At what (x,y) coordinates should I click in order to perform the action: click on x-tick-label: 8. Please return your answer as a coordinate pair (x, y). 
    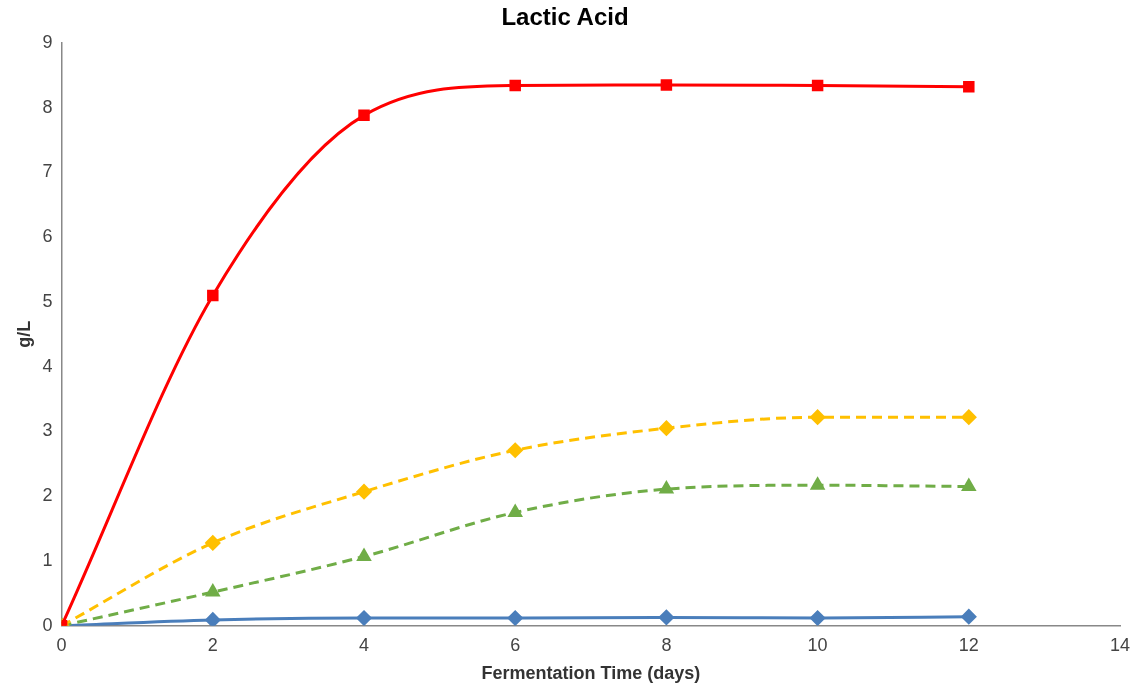
    Looking at the image, I should click on (666, 644).